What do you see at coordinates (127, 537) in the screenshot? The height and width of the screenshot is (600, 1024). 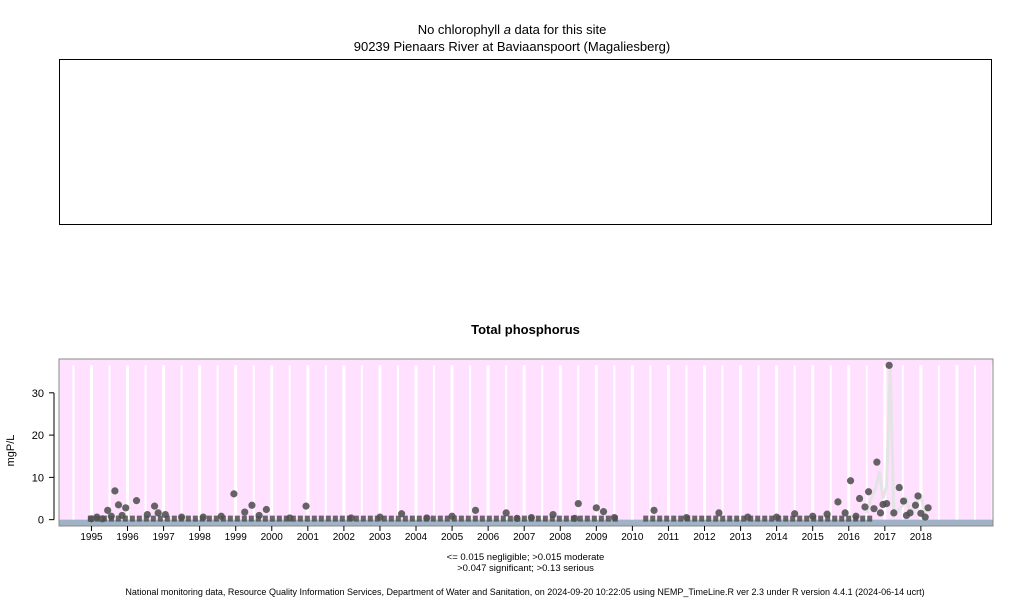 I see `x-tick-label: 1996` at bounding box center [127, 537].